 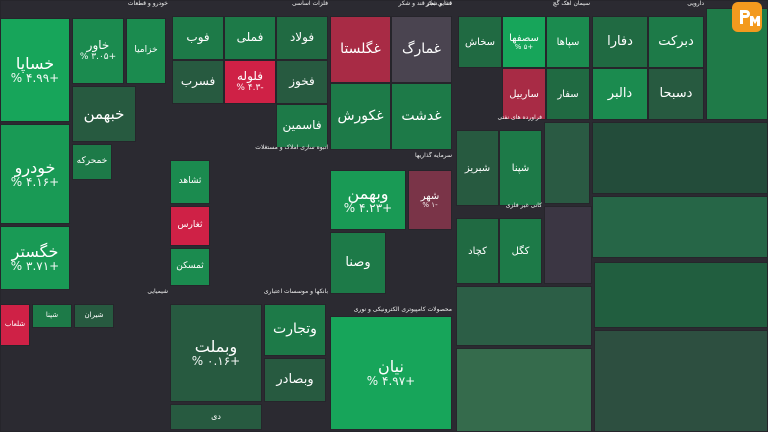 I want to click on heatmap-tile: ساربیل, so click(x=524, y=94).